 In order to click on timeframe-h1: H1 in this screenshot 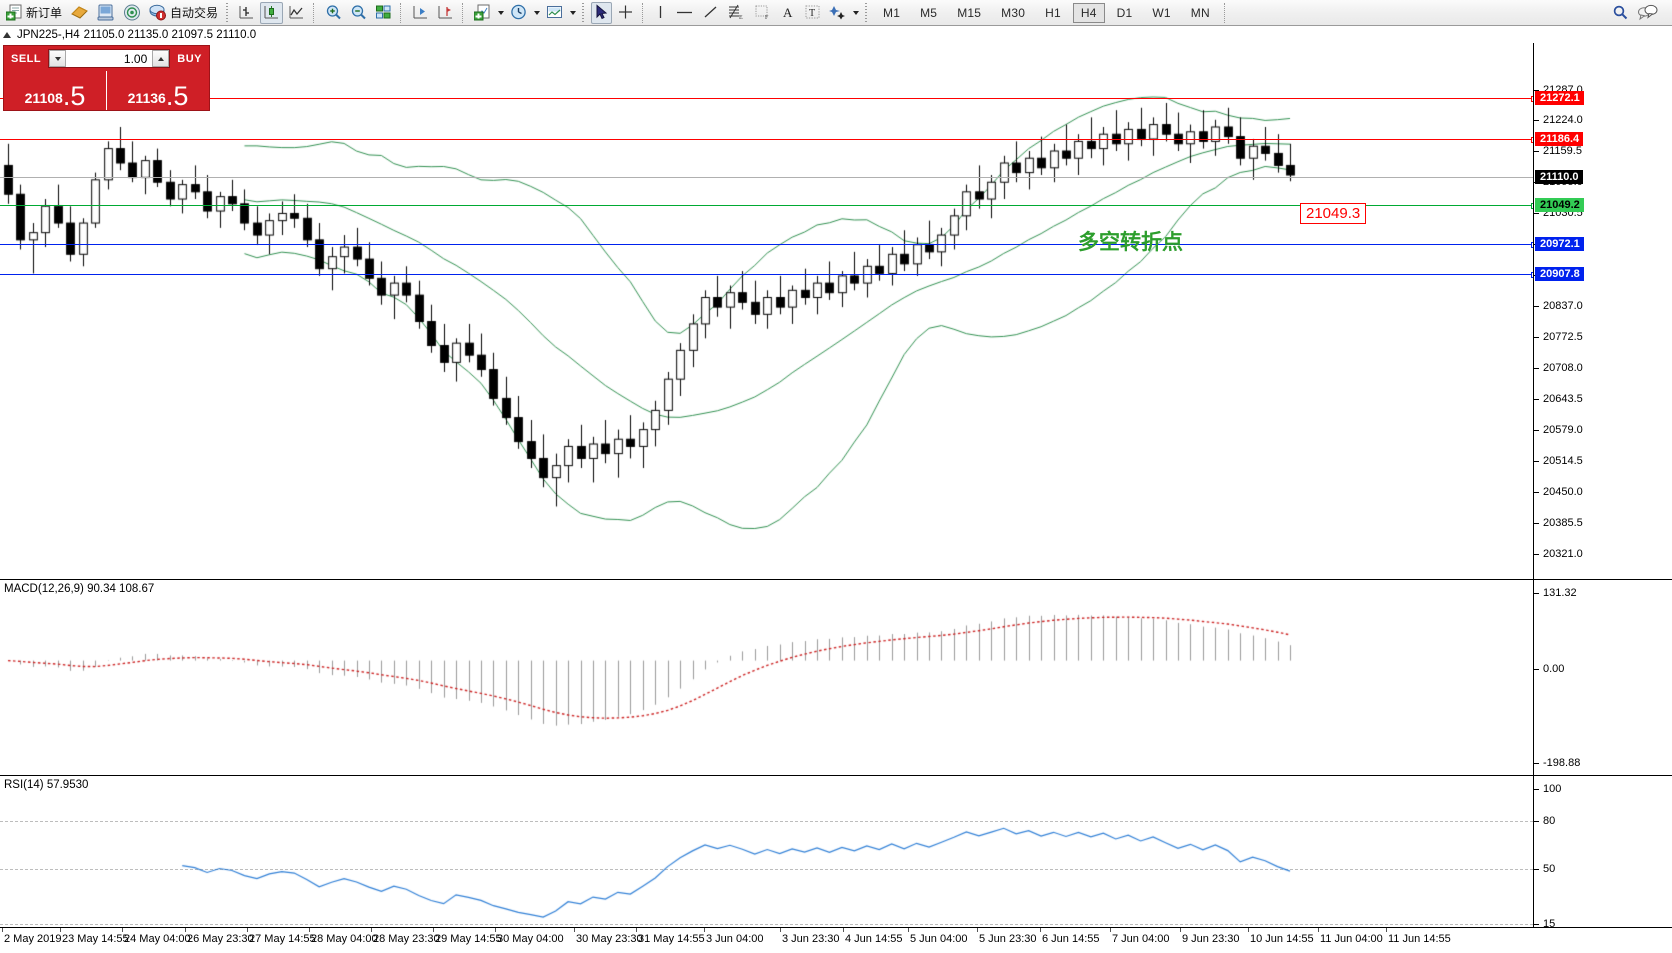, I will do `click(1053, 12)`.